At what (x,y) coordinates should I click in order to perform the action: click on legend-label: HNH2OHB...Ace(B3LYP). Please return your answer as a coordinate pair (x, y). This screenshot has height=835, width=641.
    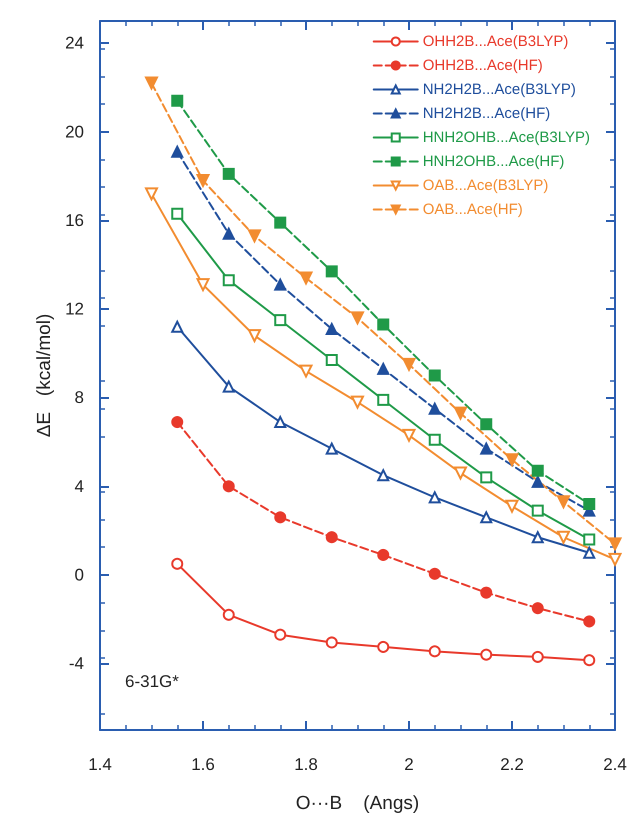
    Looking at the image, I should click on (506, 137).